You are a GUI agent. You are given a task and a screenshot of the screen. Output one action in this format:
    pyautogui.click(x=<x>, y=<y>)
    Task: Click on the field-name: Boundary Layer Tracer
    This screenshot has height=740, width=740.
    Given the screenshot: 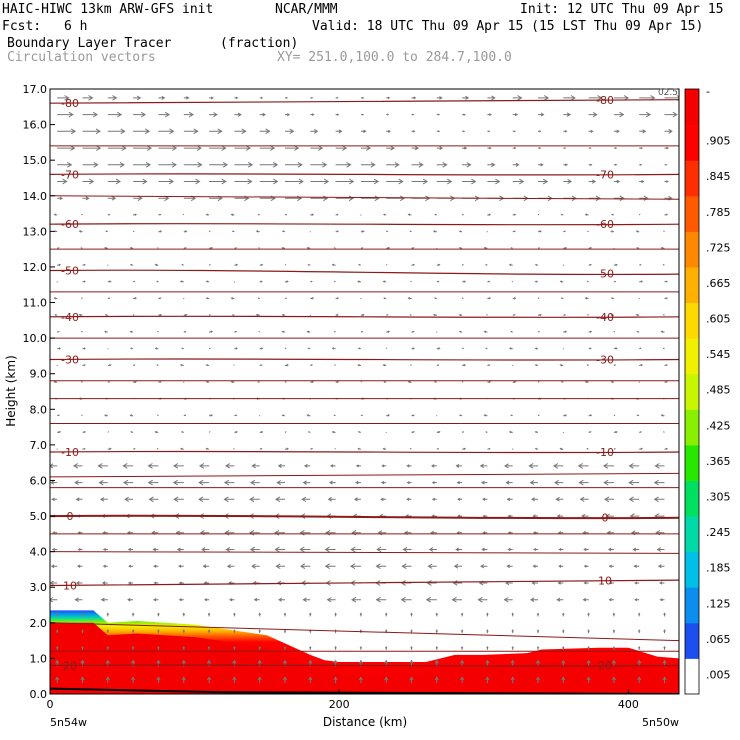 What is the action you would take?
    pyautogui.click(x=89, y=43)
    